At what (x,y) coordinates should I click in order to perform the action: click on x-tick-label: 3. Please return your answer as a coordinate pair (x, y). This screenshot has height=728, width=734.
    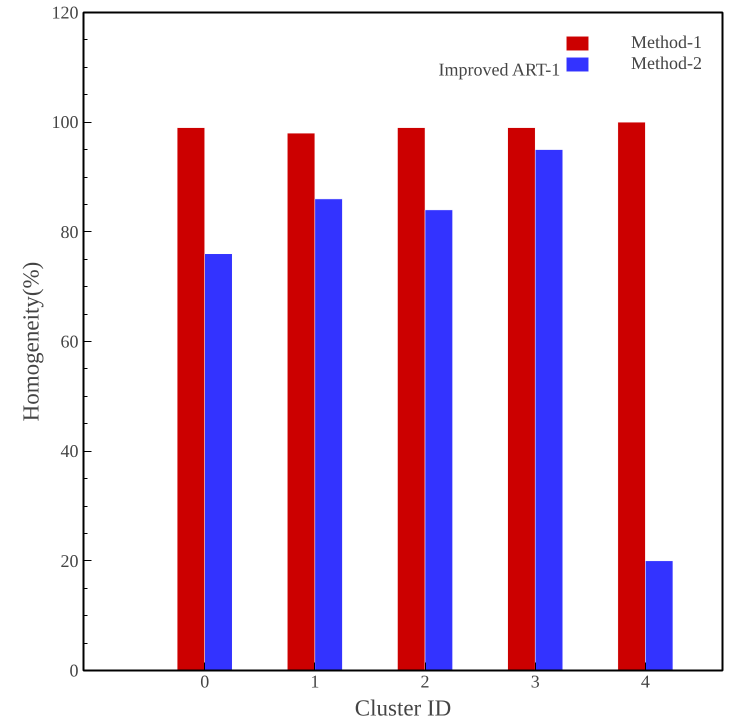
    Looking at the image, I should click on (535, 682).